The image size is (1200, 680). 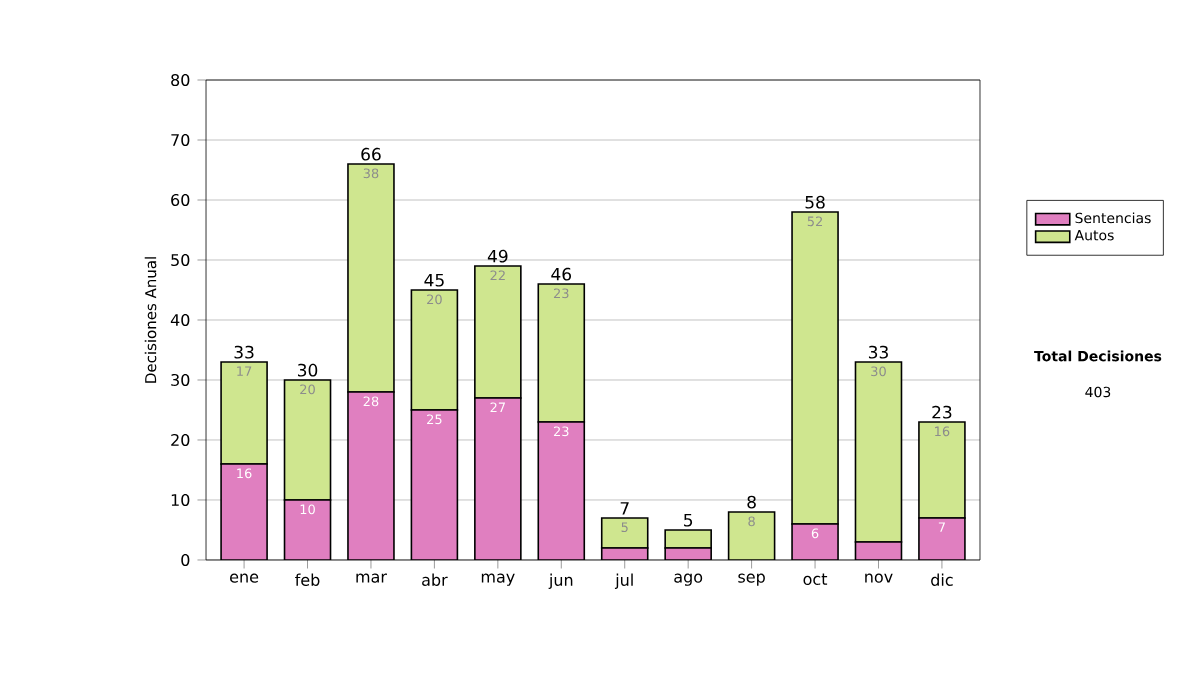 I want to click on y-tick-label: 40, so click(x=180, y=320).